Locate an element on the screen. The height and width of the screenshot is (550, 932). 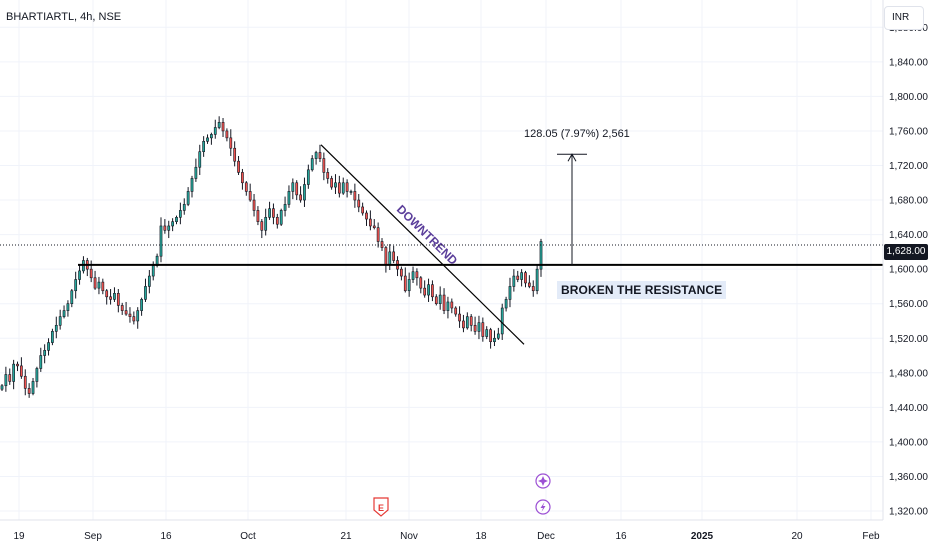
price-tick-label: 1,760.00 is located at coordinates (908, 131).